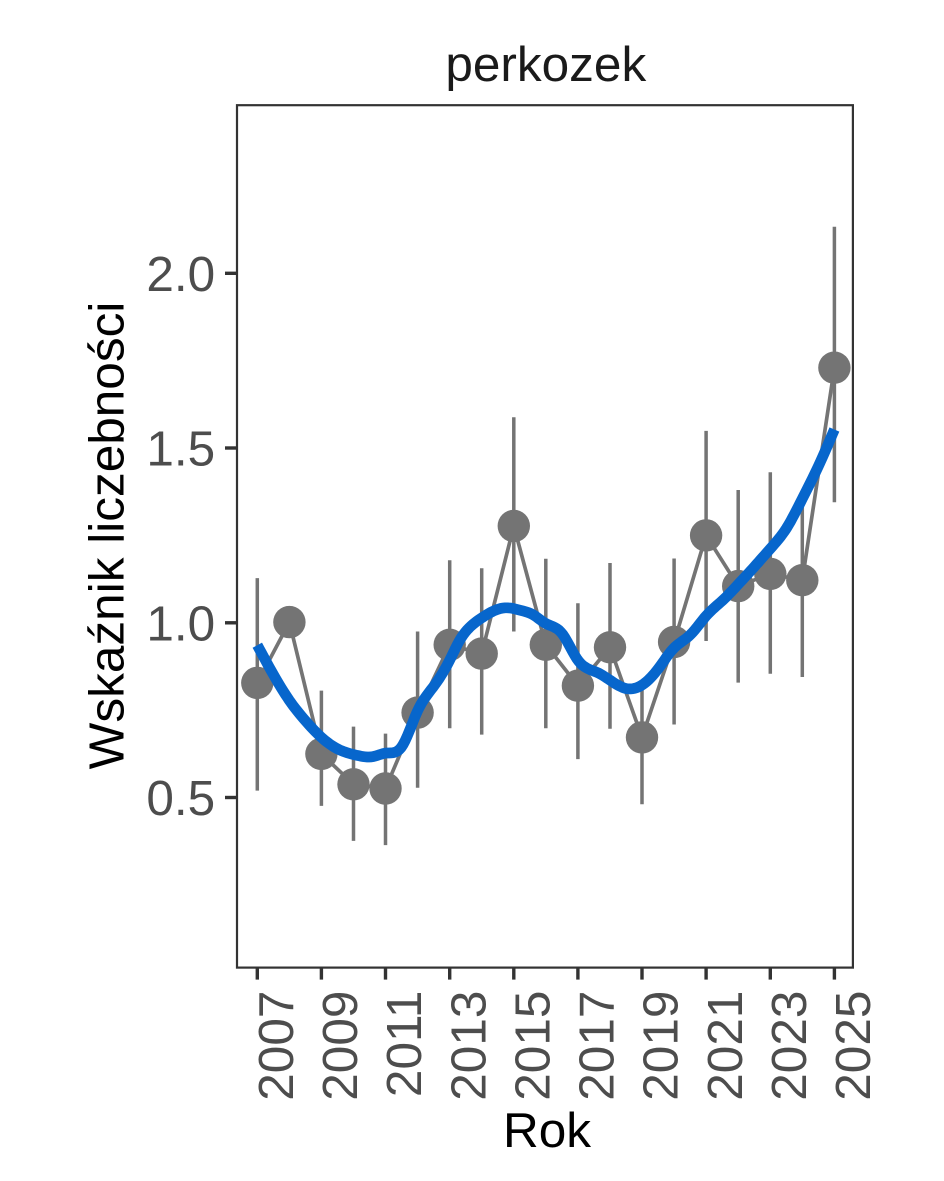 This screenshot has width=944, height=1181. I want to click on svg-text: Wskaźnik liczebności, so click(107, 536).